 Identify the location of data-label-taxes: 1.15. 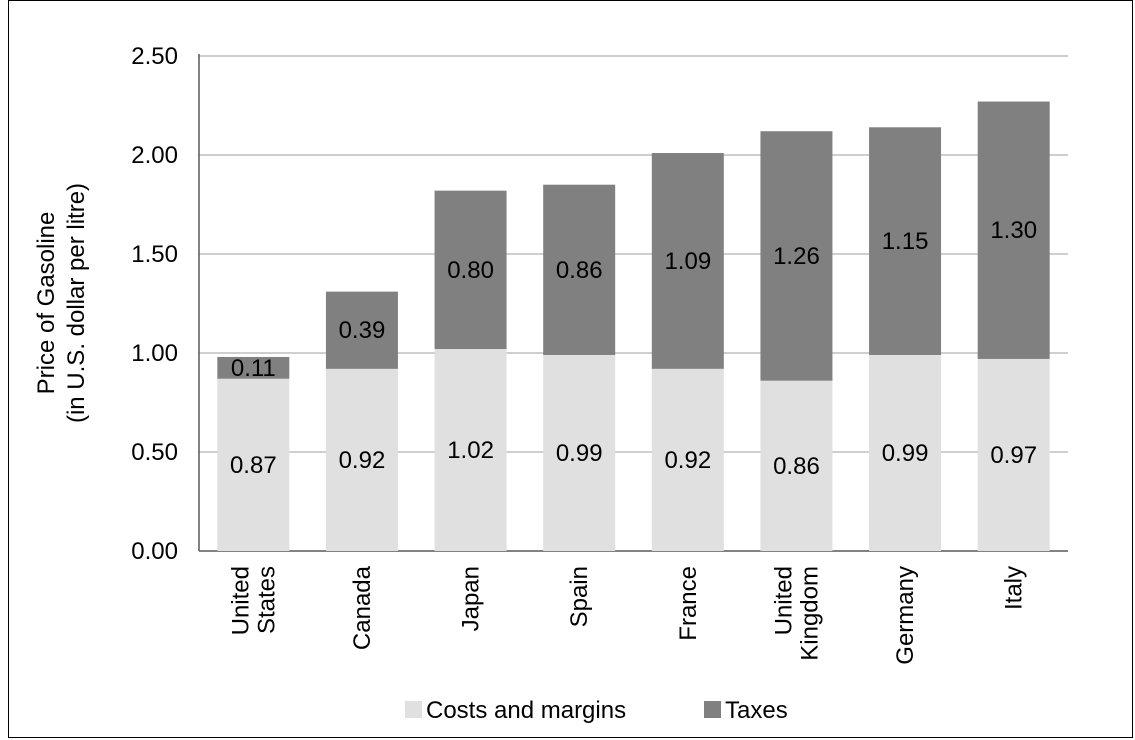
(905, 241).